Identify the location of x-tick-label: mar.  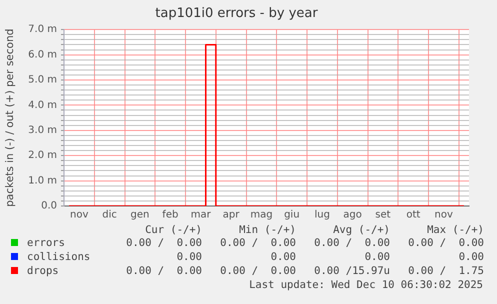
(201, 215).